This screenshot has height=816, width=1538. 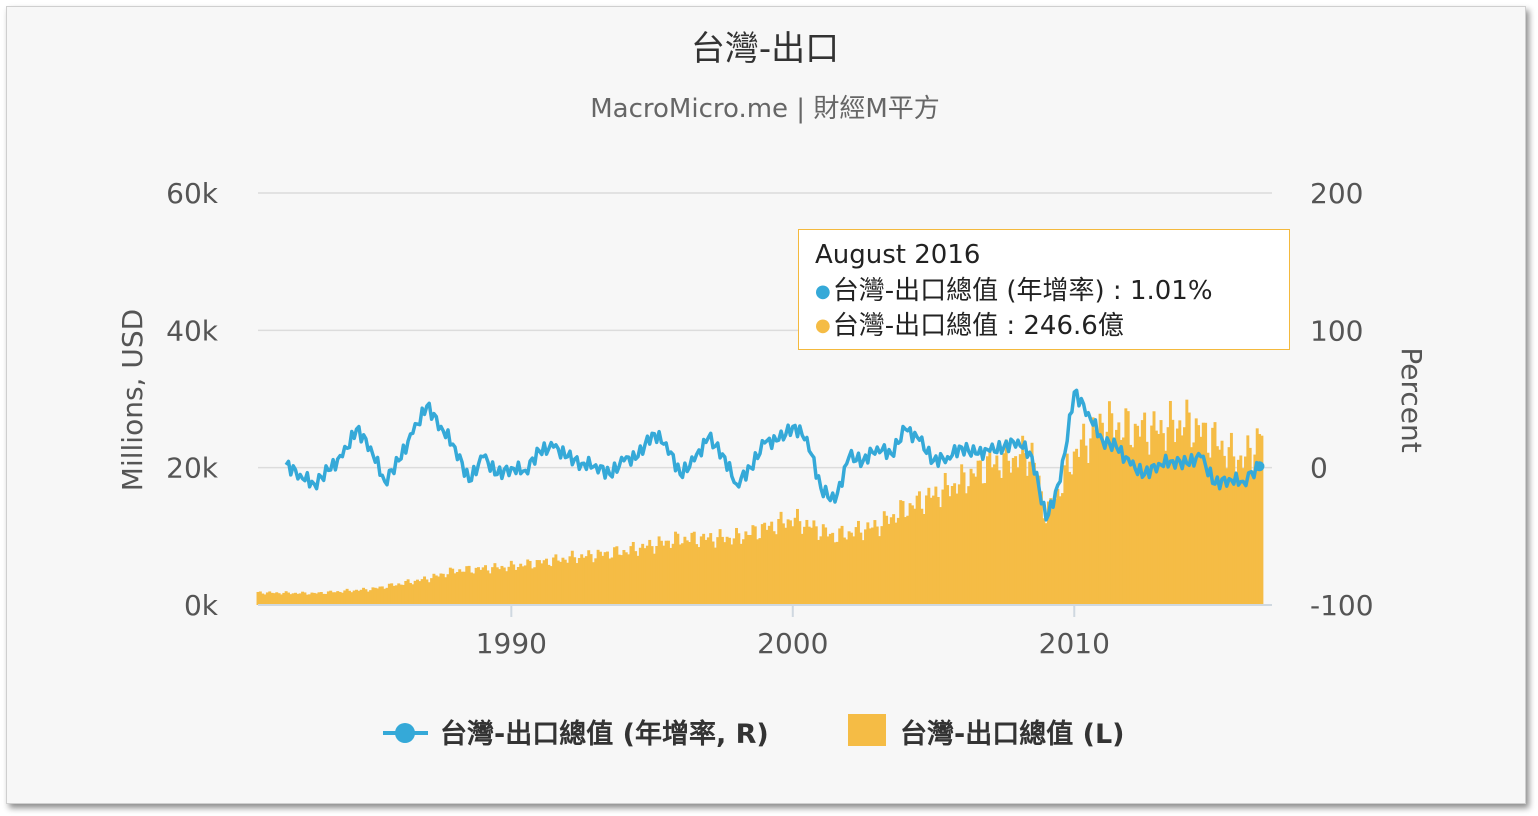 I want to click on legend-item-line: 台灣-出口總值 (年增率, R), so click(x=604, y=734).